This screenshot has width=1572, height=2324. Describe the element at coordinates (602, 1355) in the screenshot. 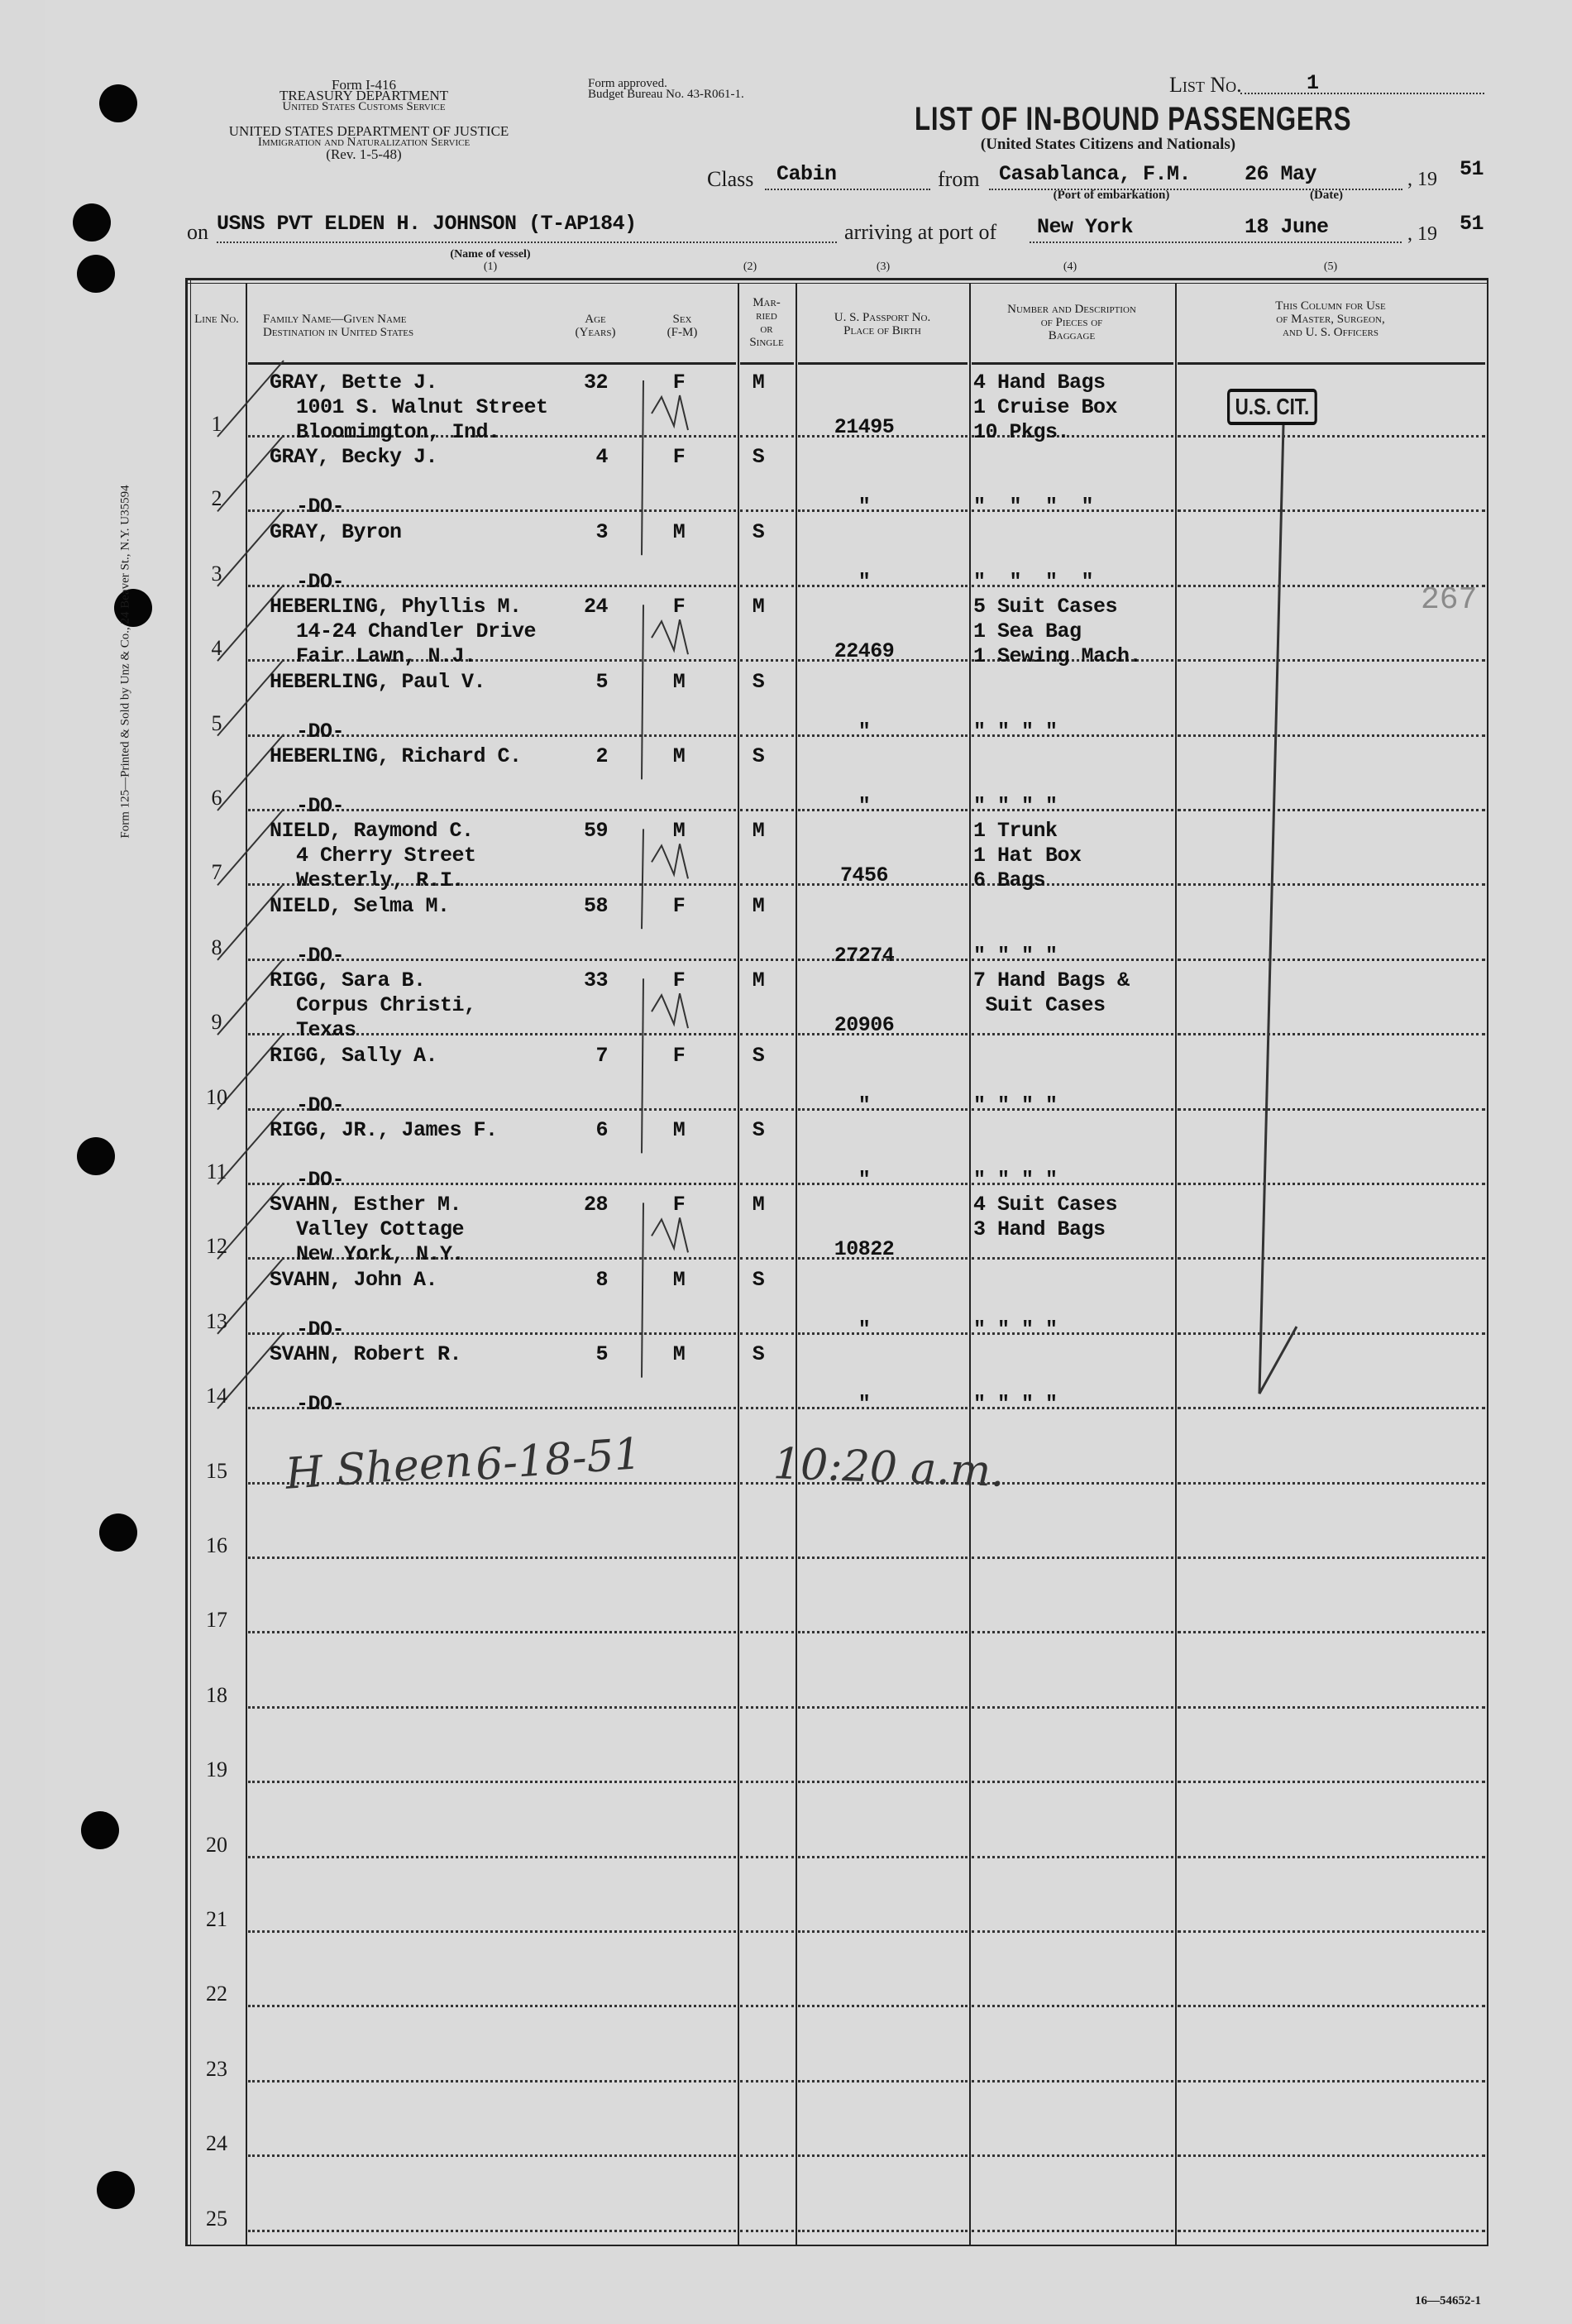

I see `age-value: 5` at that location.